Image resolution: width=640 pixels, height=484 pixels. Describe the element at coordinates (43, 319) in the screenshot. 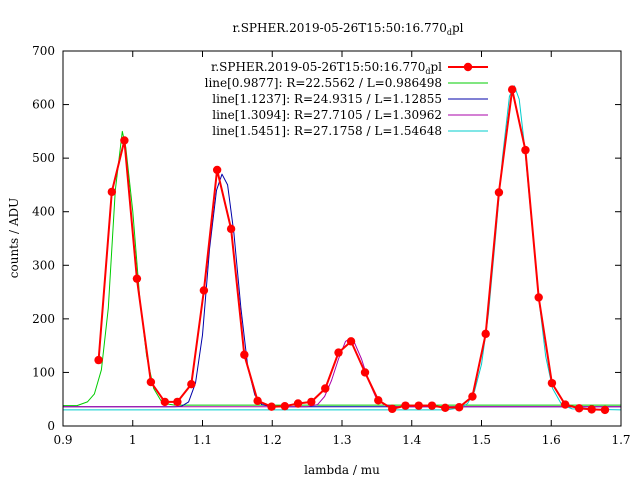

I see `y-tick-label-2: 200` at that location.